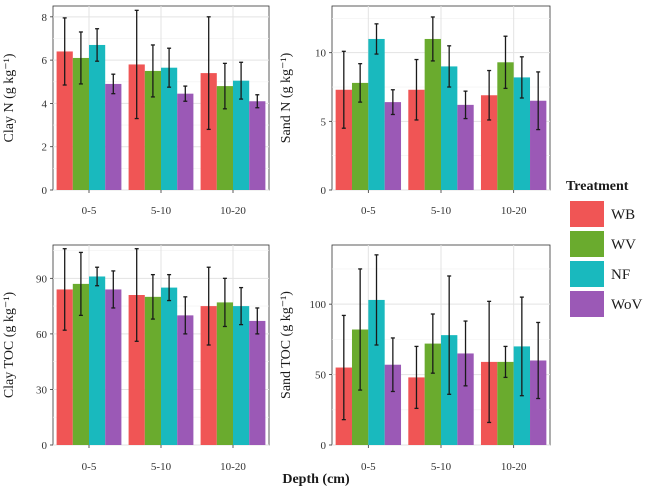 The image size is (650, 489). I want to click on legend-label-wv: WV, so click(623, 245).